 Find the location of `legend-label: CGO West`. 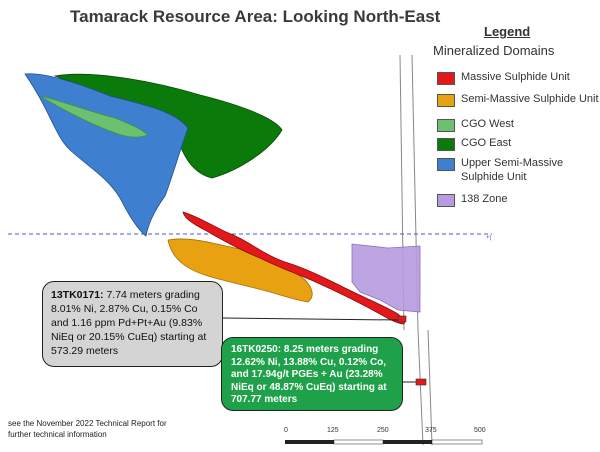

legend-label: CGO West is located at coordinates (487, 124).